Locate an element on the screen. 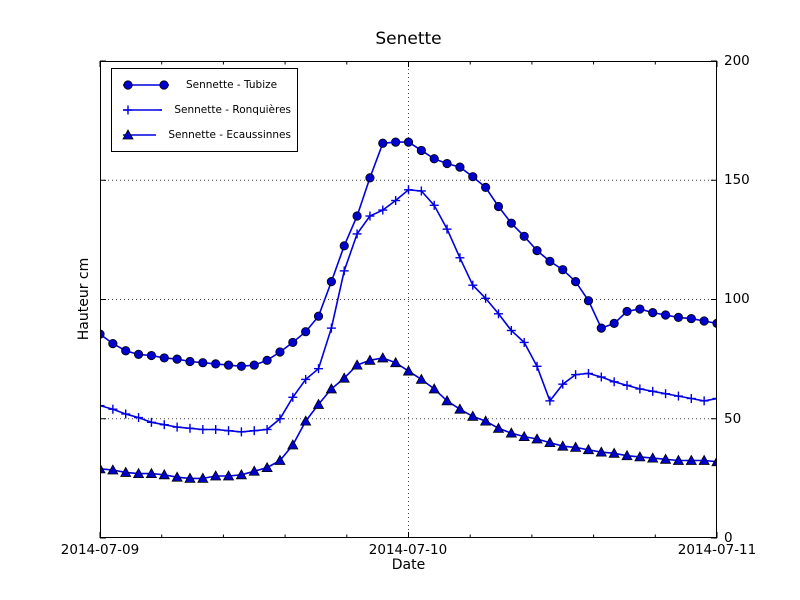  y-tick-label-0: 0 is located at coordinates (728, 538).